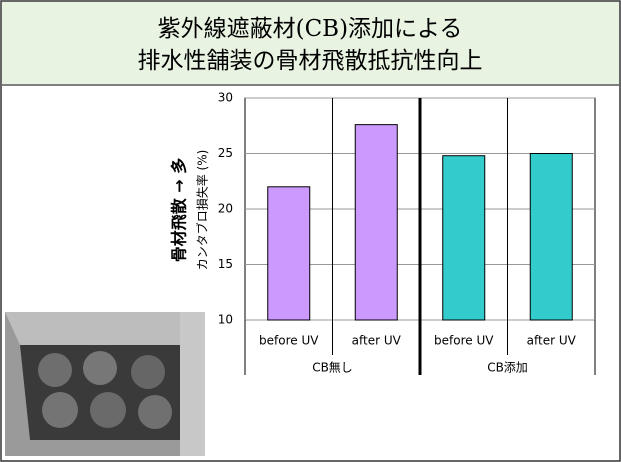 This screenshot has height=462, width=621. Describe the element at coordinates (225, 98) in the screenshot. I see `y-tick-label: 30` at that location.